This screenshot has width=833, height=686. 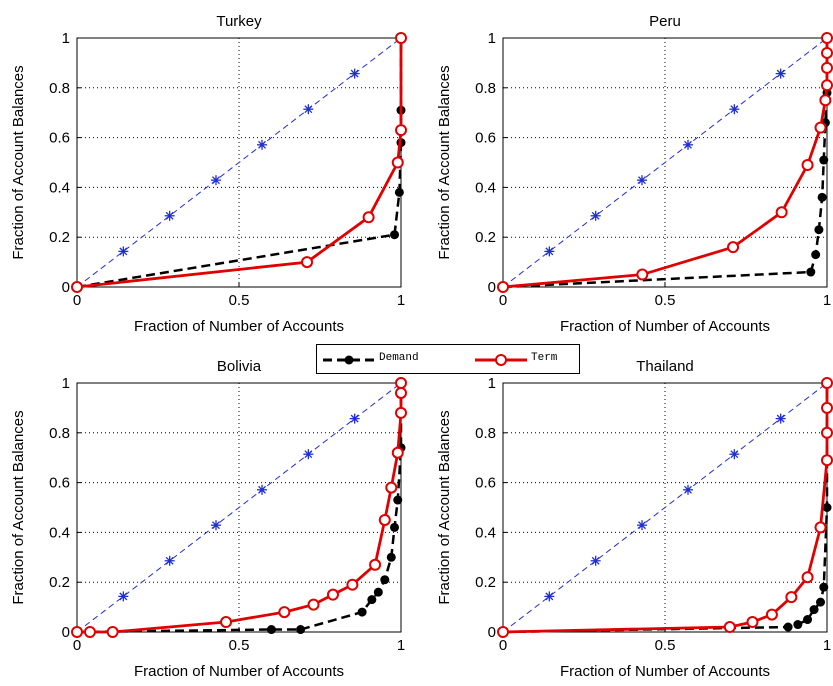 I want to click on legend: Demand Term, so click(x=448, y=359).